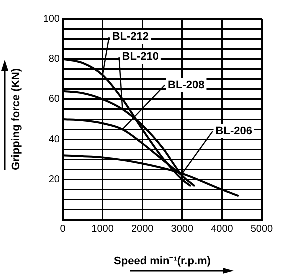  What do you see at coordinates (222, 229) in the screenshot?
I see `x-tick-label: 4000` at bounding box center [222, 229].